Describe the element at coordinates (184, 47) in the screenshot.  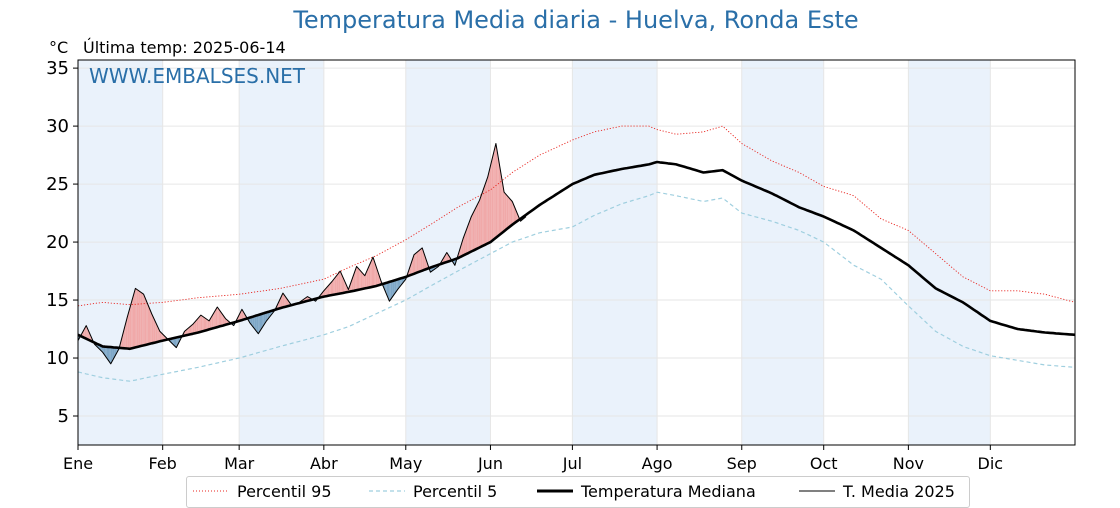
I see `last-temp-label: Última temp: 2025-06-14` at that location.